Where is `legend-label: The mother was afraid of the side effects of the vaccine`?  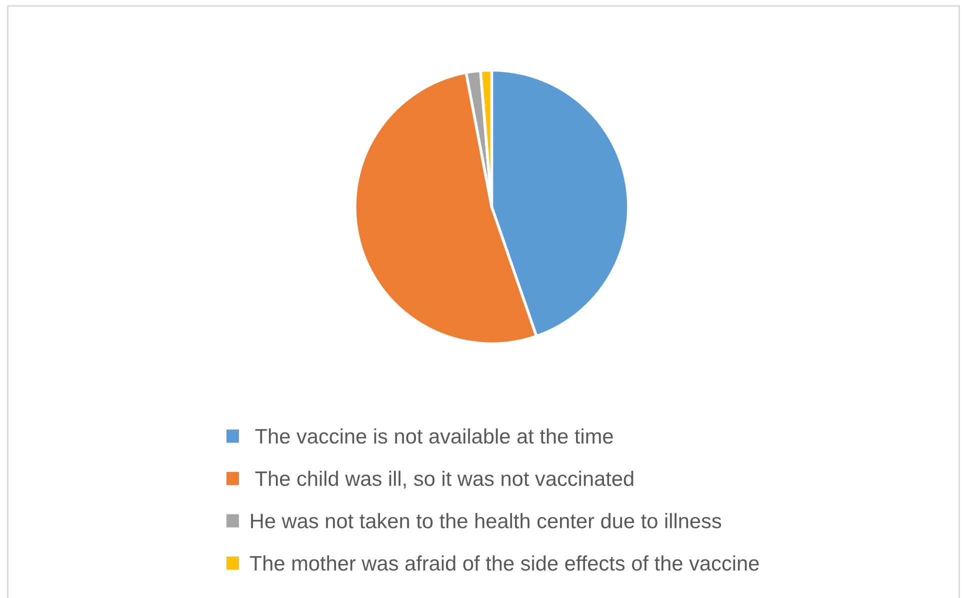 legend-label: The mother was afraid of the side effects of the vaccine is located at coordinates (504, 563).